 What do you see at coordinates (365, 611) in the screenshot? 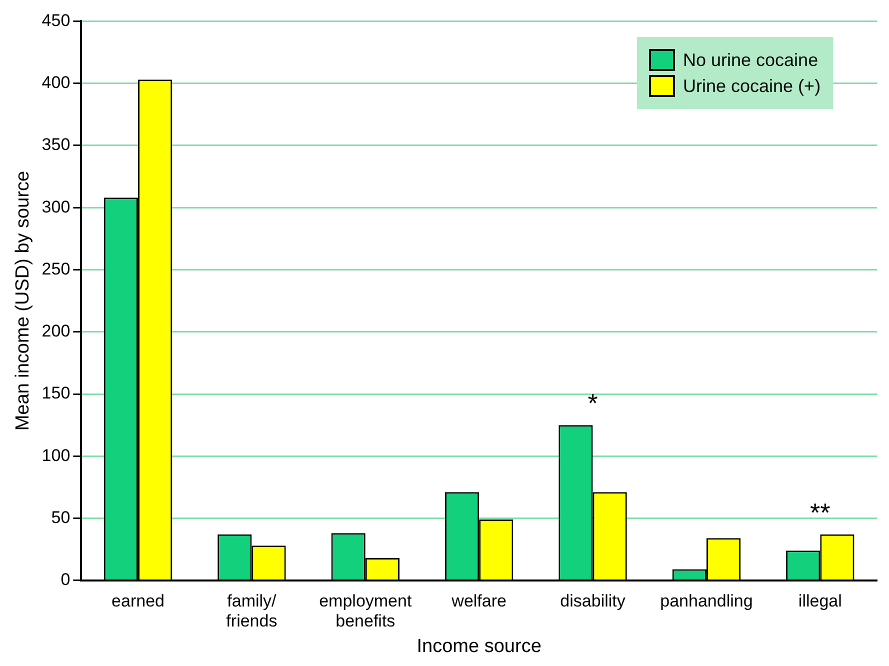
I see `x-tick-label: employment benefits` at bounding box center [365, 611].